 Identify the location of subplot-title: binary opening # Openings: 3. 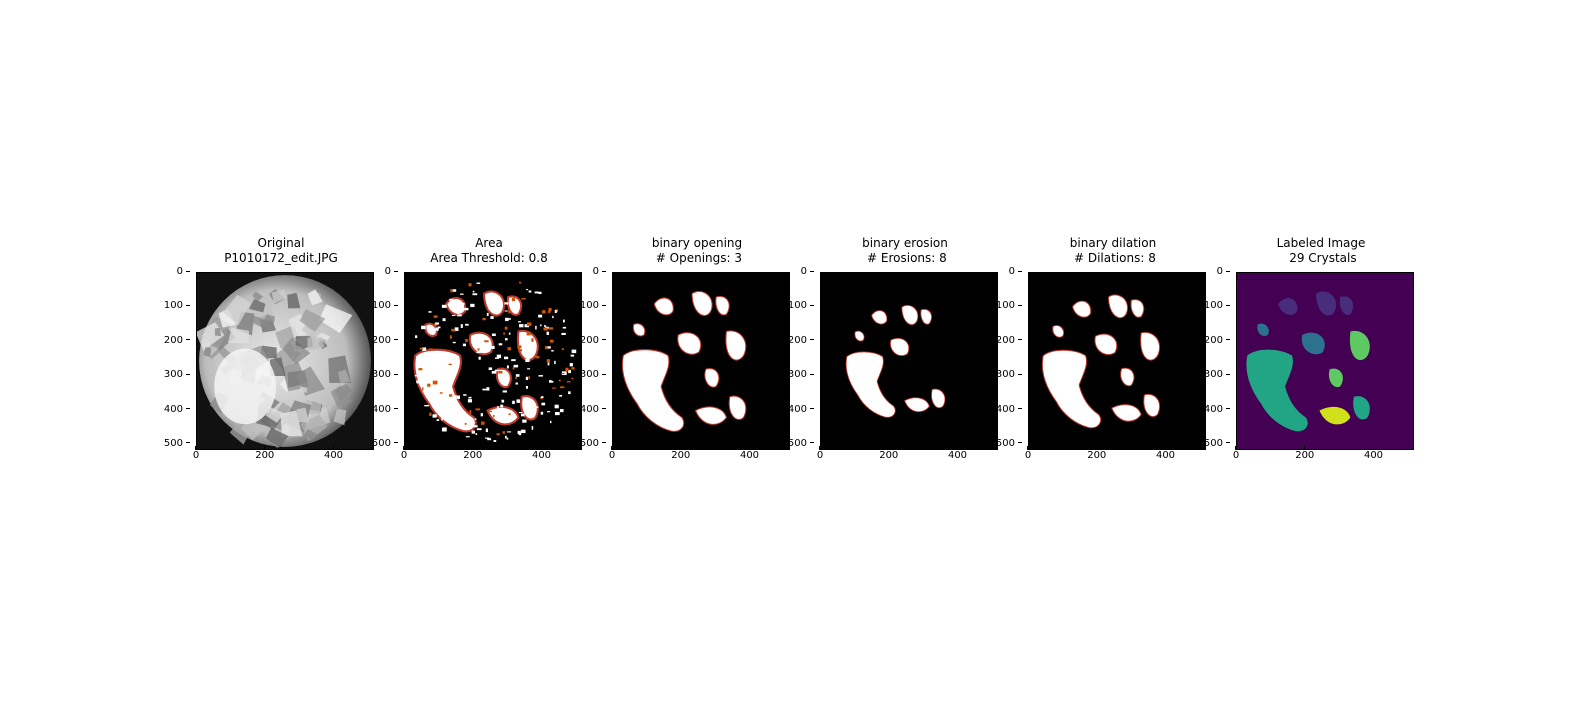
(697, 251).